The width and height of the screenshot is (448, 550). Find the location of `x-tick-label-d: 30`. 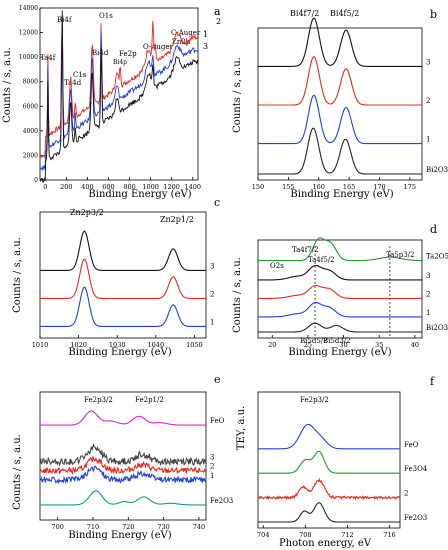

x-tick-label-d: 30 is located at coordinates (343, 345).